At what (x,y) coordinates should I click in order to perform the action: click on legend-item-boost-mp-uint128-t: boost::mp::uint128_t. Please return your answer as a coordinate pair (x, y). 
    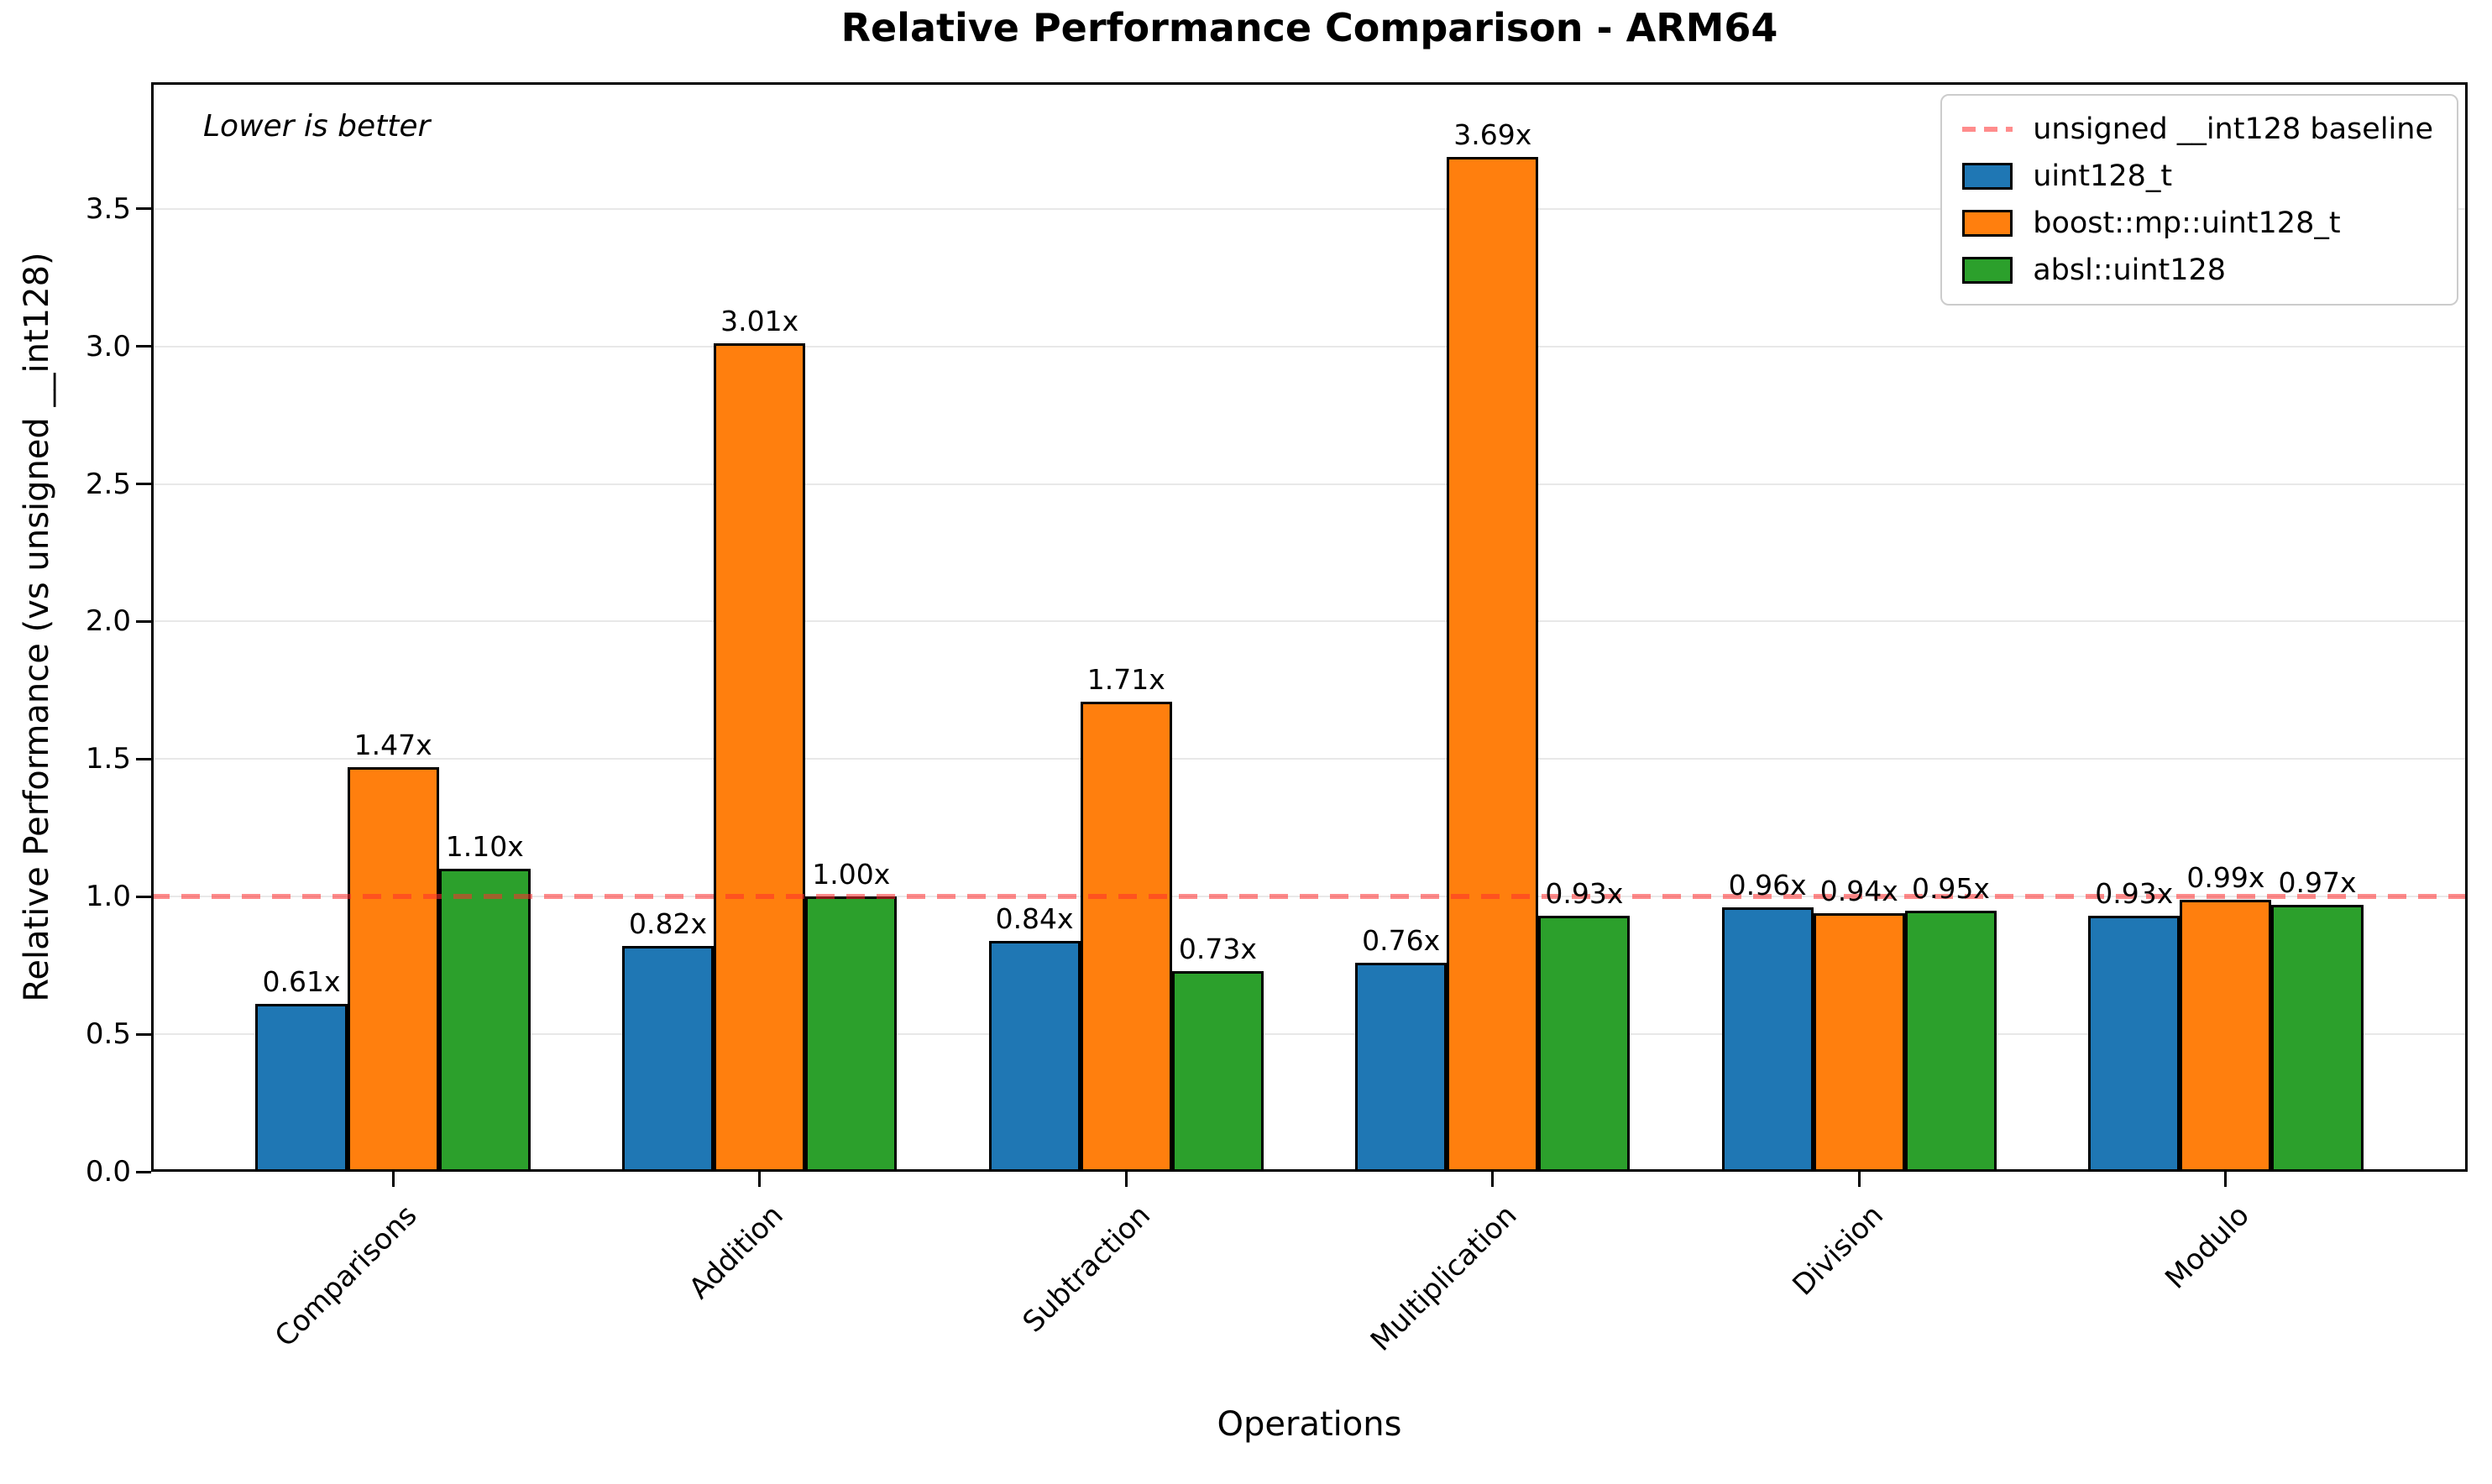
    Looking at the image, I should click on (2197, 223).